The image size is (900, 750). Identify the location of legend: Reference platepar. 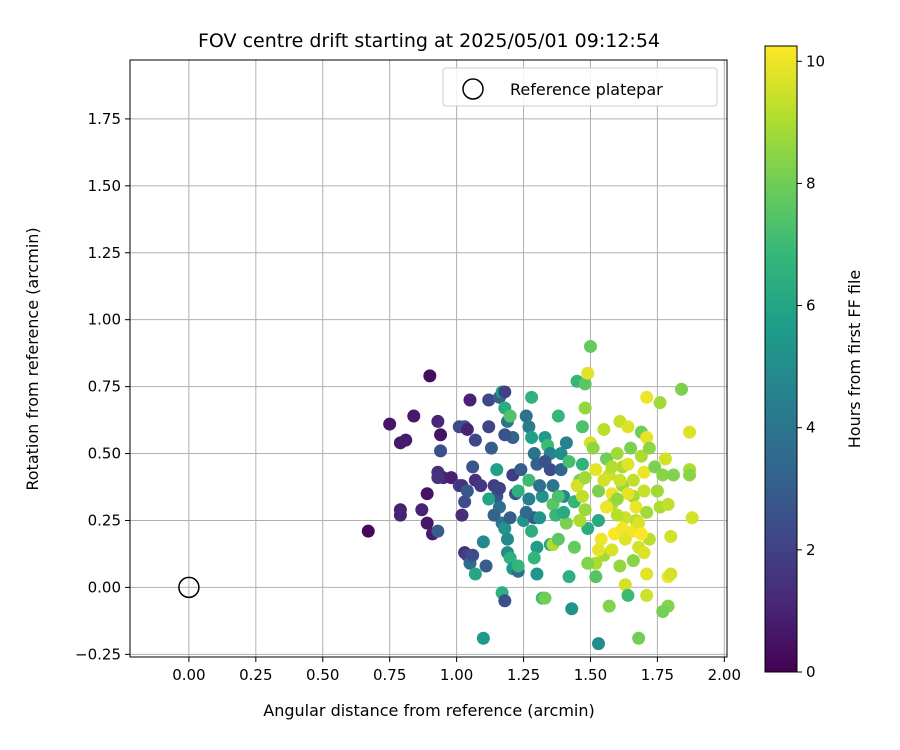
(580, 87).